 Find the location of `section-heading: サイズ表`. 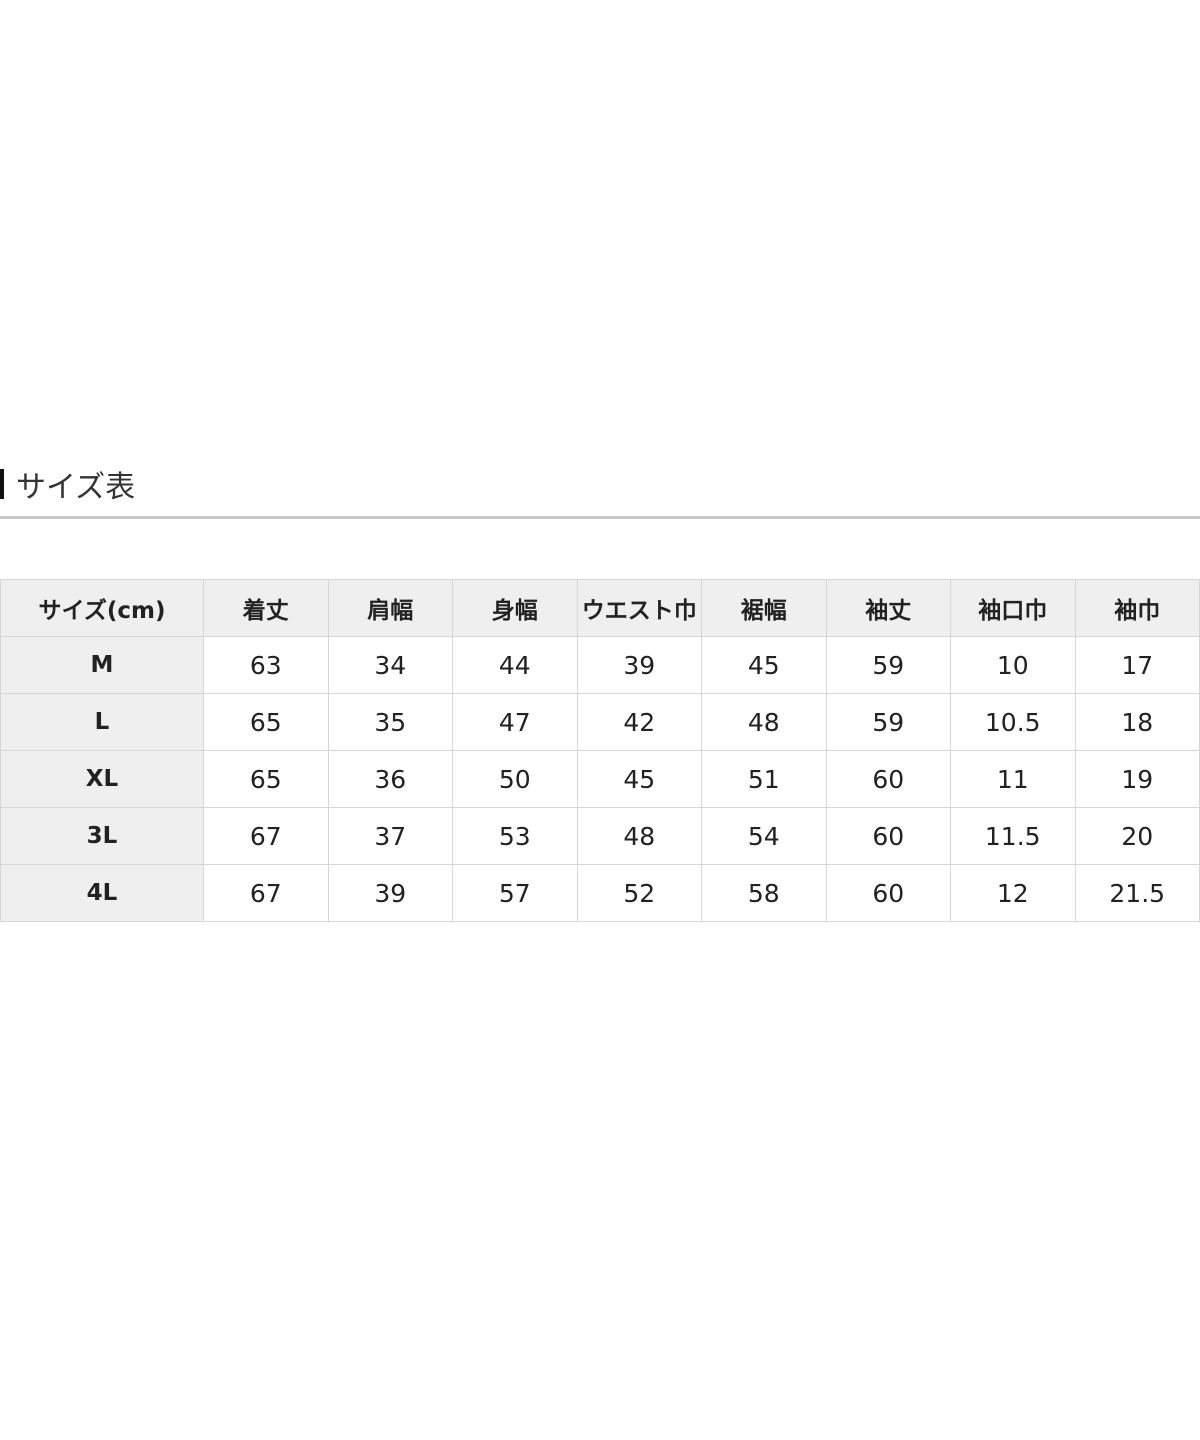

section-heading: サイズ表 is located at coordinates (67, 485).